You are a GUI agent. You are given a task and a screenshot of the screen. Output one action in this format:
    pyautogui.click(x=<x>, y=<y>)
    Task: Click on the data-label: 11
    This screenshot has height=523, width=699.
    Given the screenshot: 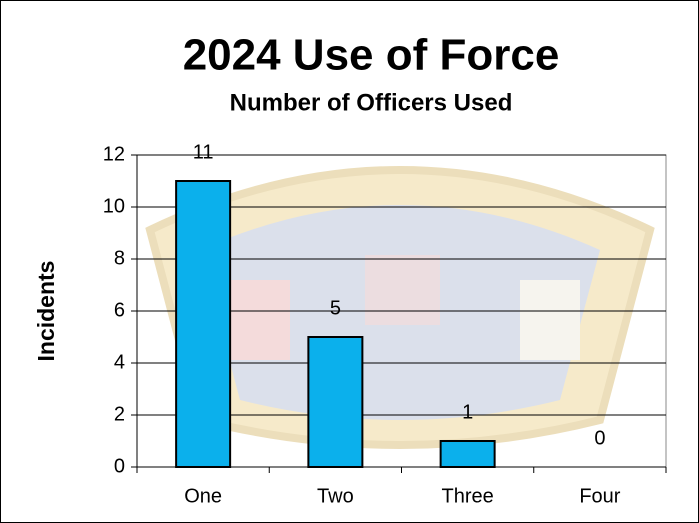 What is the action you would take?
    pyautogui.click(x=203, y=152)
    